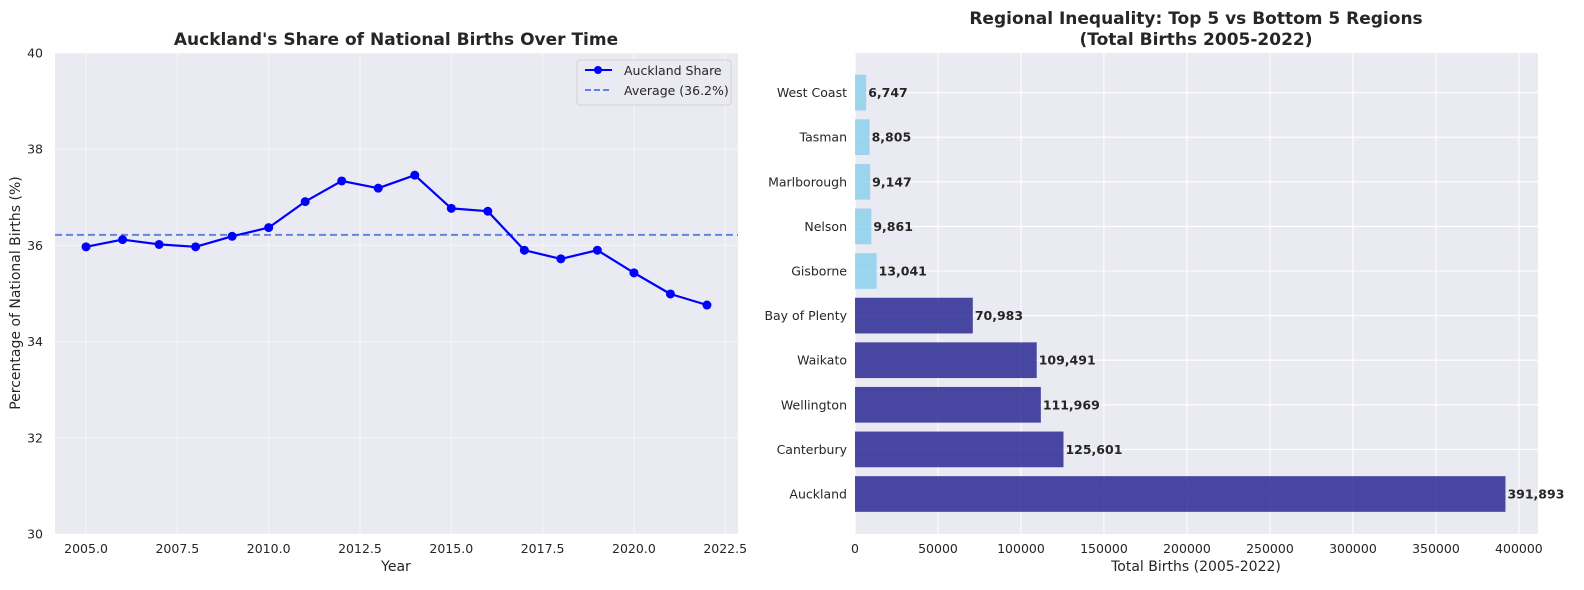 Image resolution: width=1584 pixels, height=590 pixels. Describe the element at coordinates (903, 271) in the screenshot. I see `bar-value-label: 13,041` at that location.